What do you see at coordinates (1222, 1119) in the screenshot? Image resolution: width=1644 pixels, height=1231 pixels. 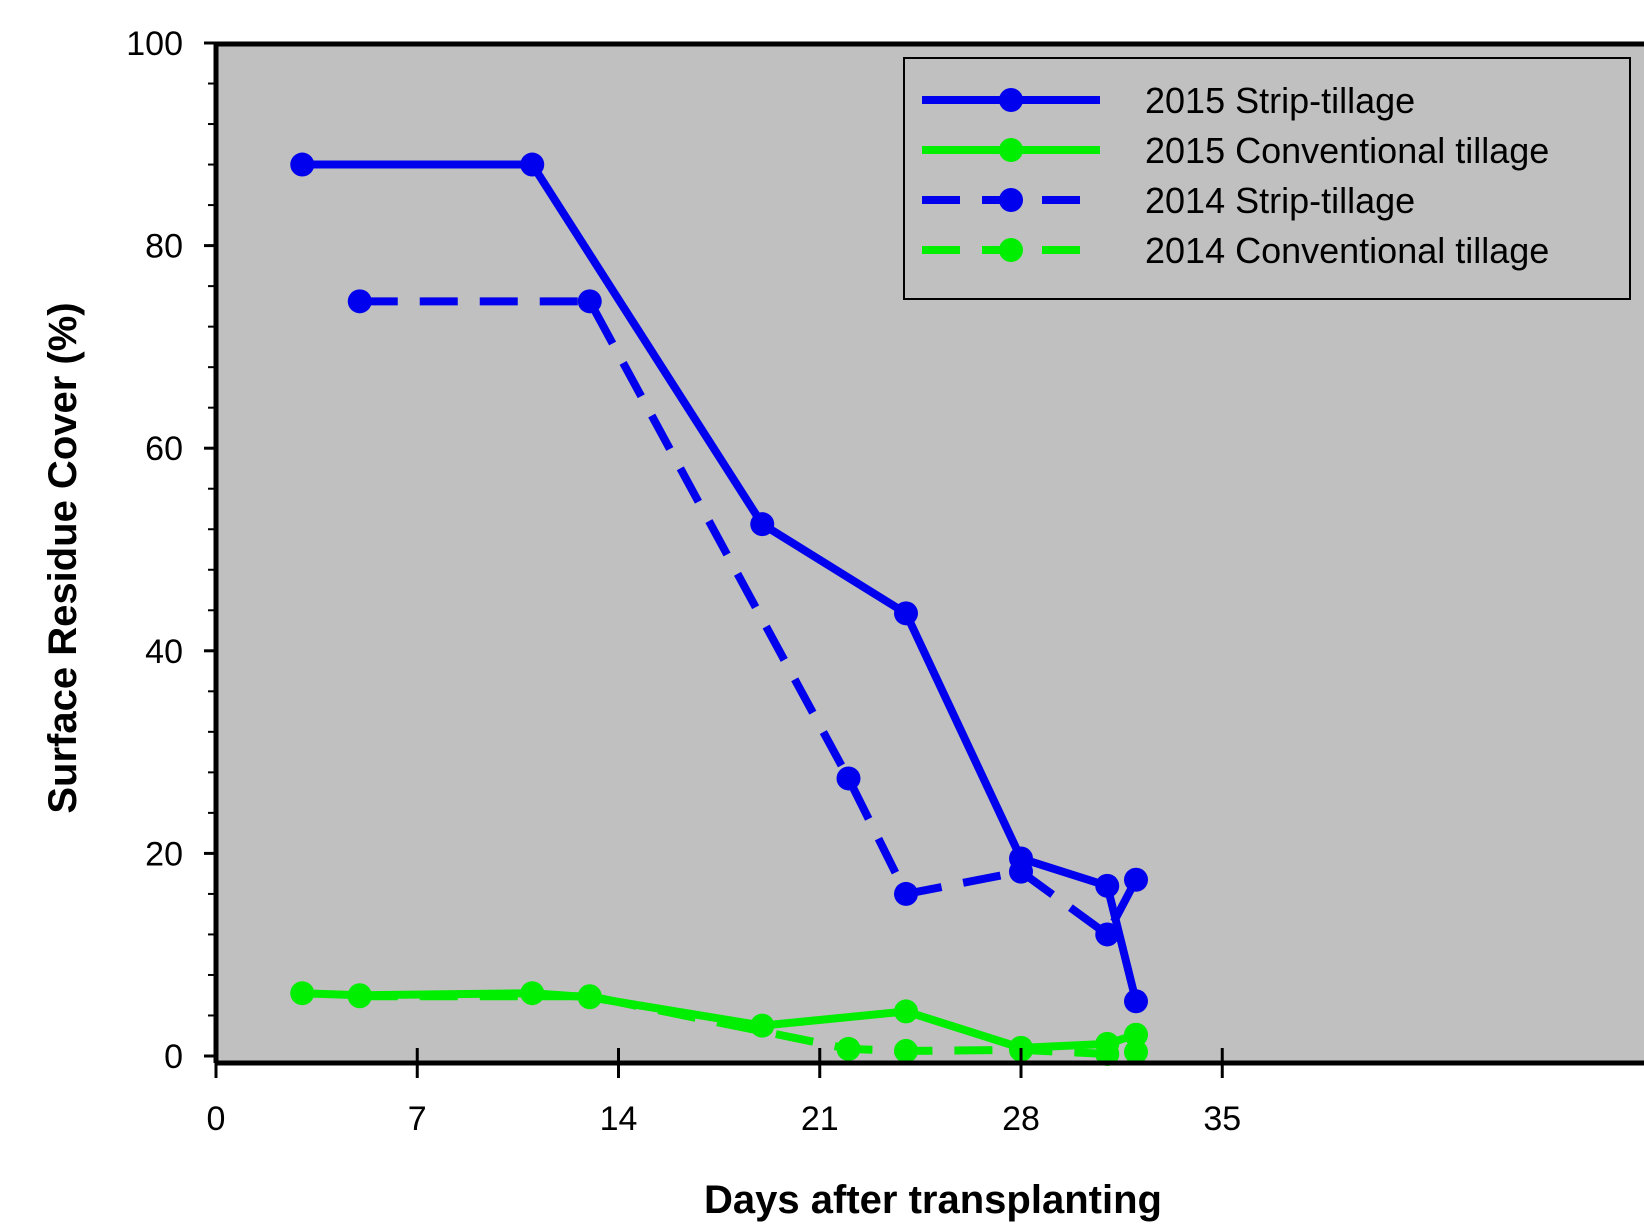 I see `x-tick-label: 35` at bounding box center [1222, 1119].